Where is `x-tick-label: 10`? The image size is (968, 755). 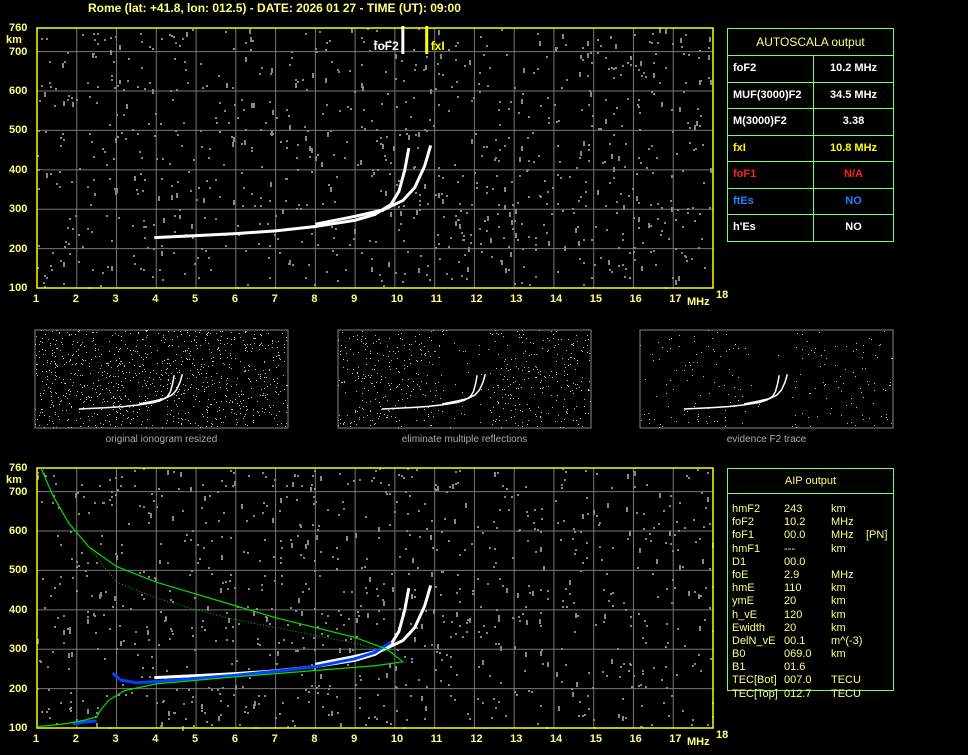 x-tick-label: 10 is located at coordinates (397, 299).